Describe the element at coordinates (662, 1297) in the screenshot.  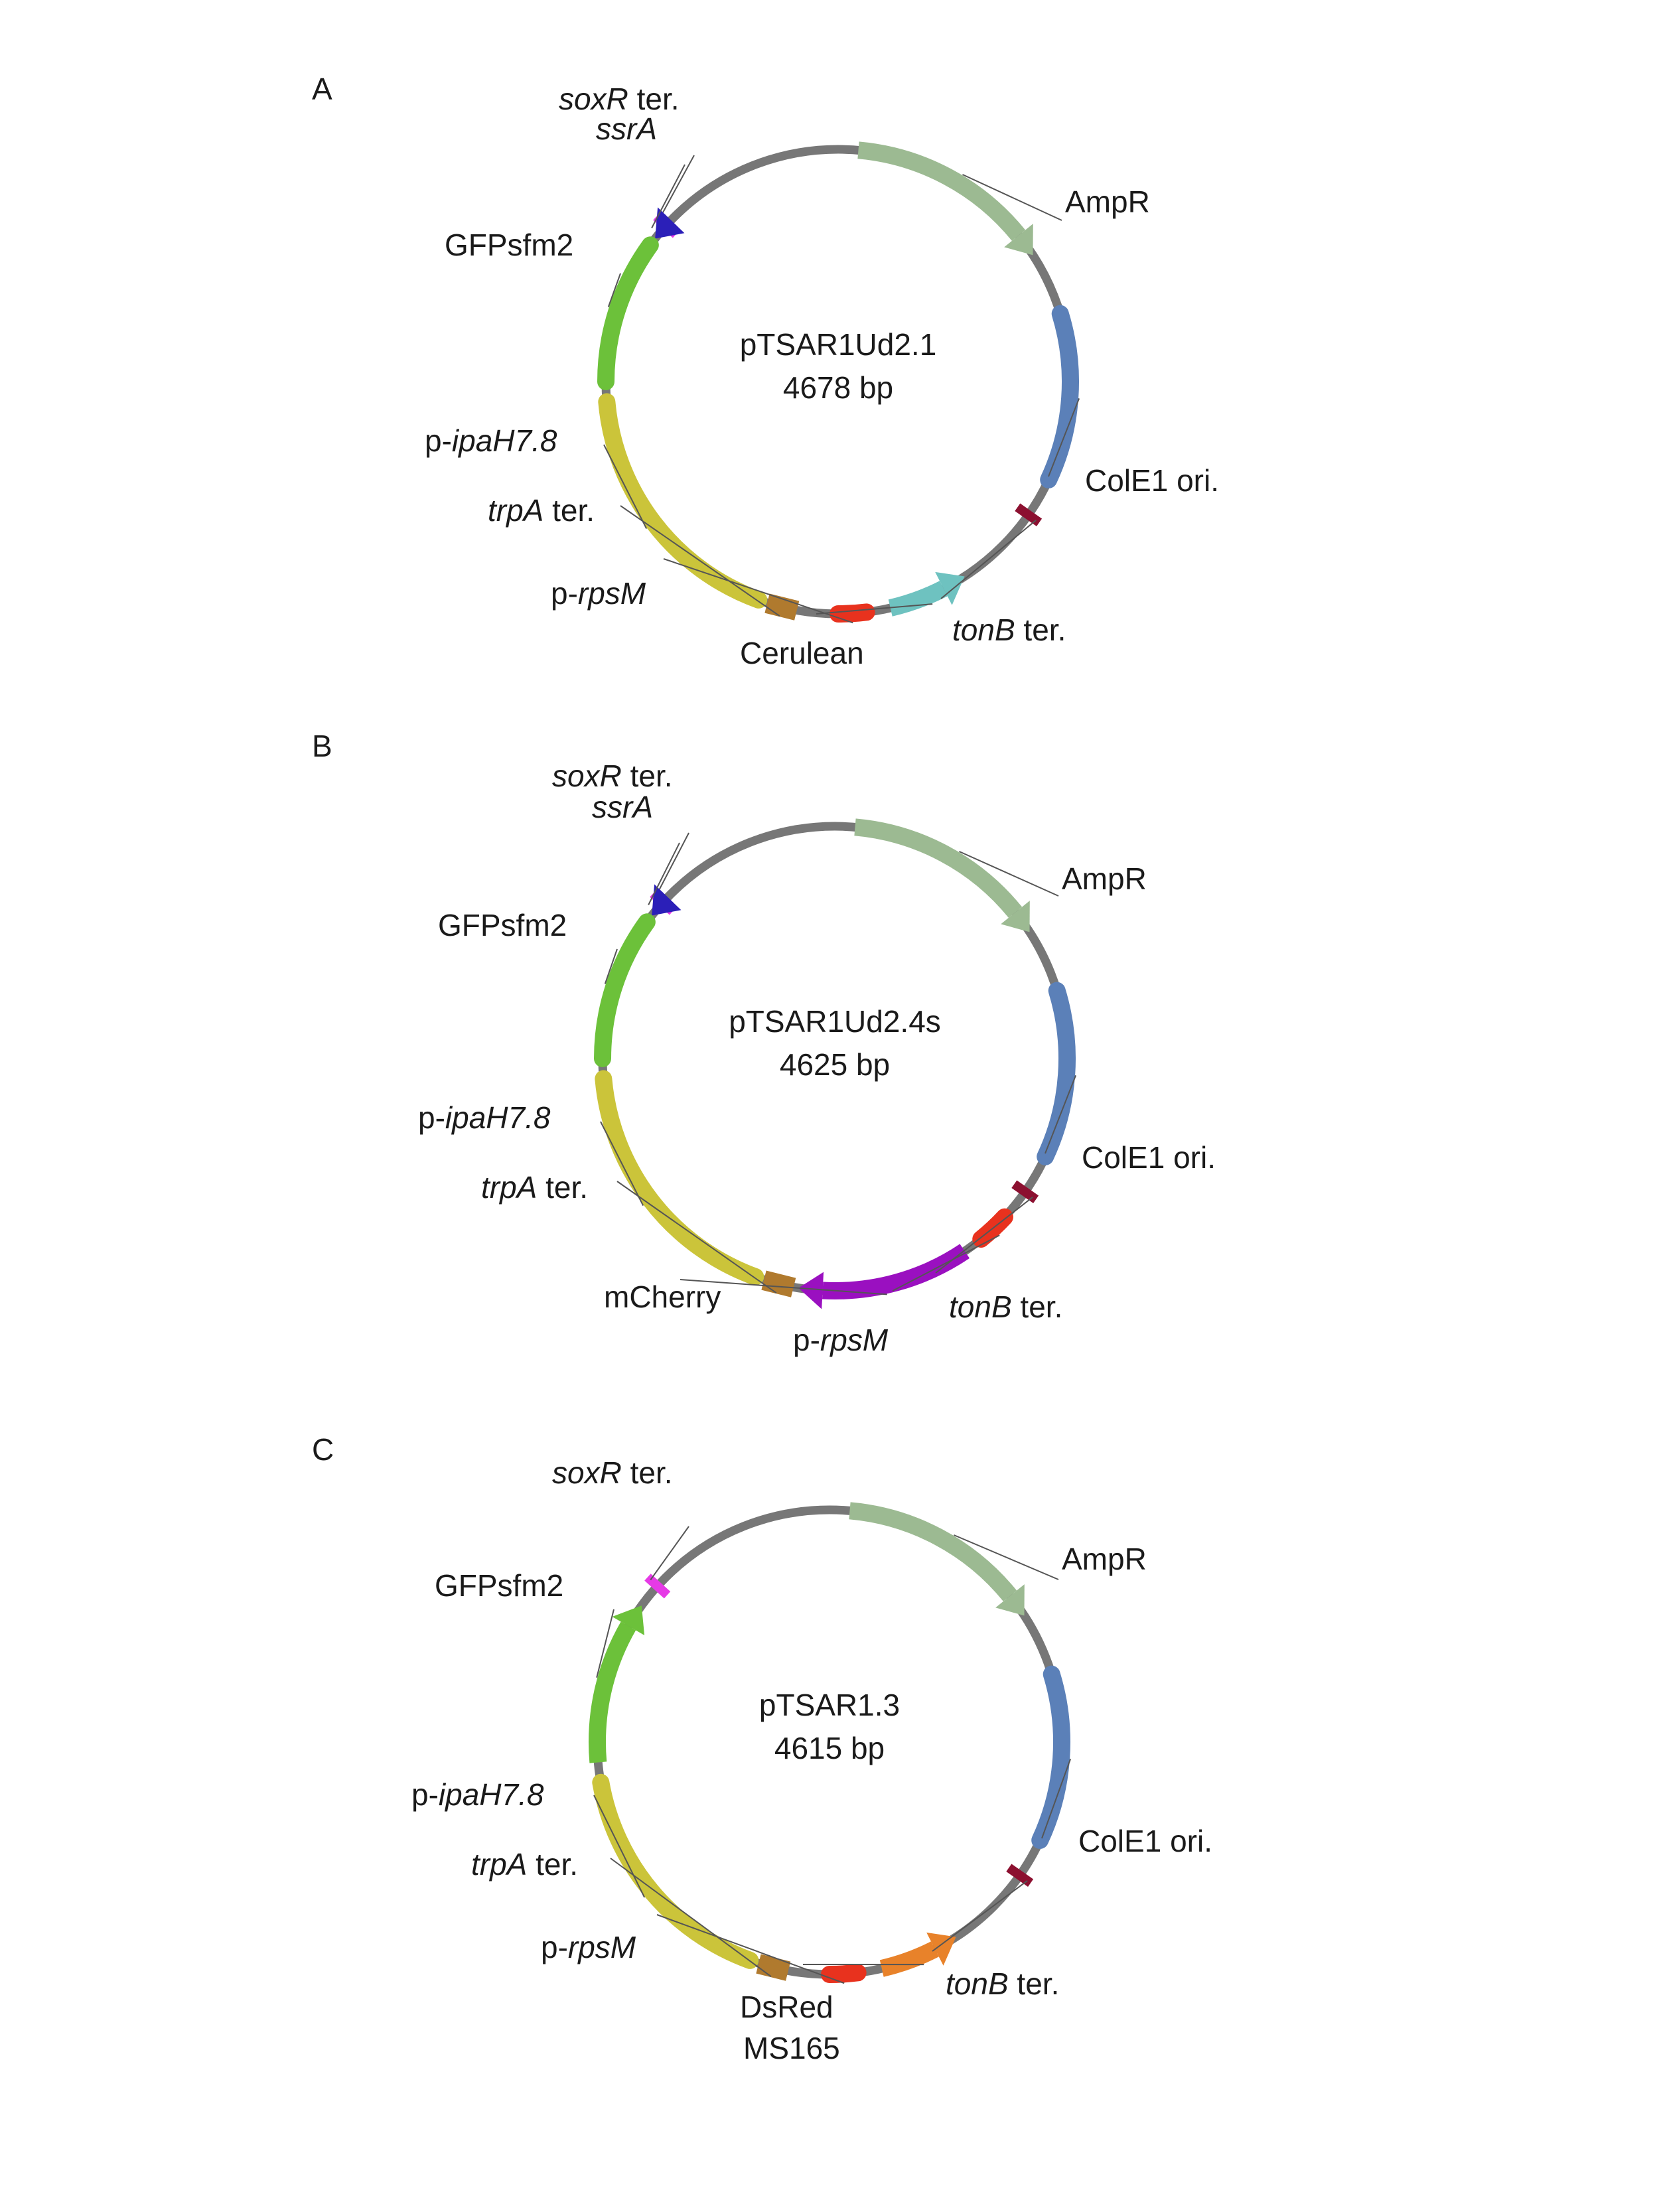
I see `feature-label: mCherry` at that location.